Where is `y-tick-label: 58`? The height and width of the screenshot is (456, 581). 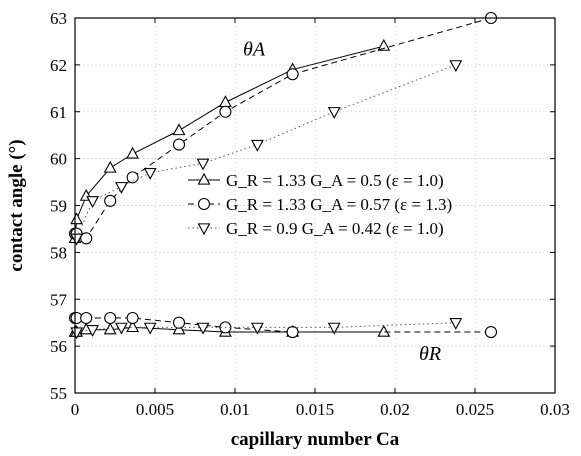
y-tick-label: 58 is located at coordinates (58, 252).